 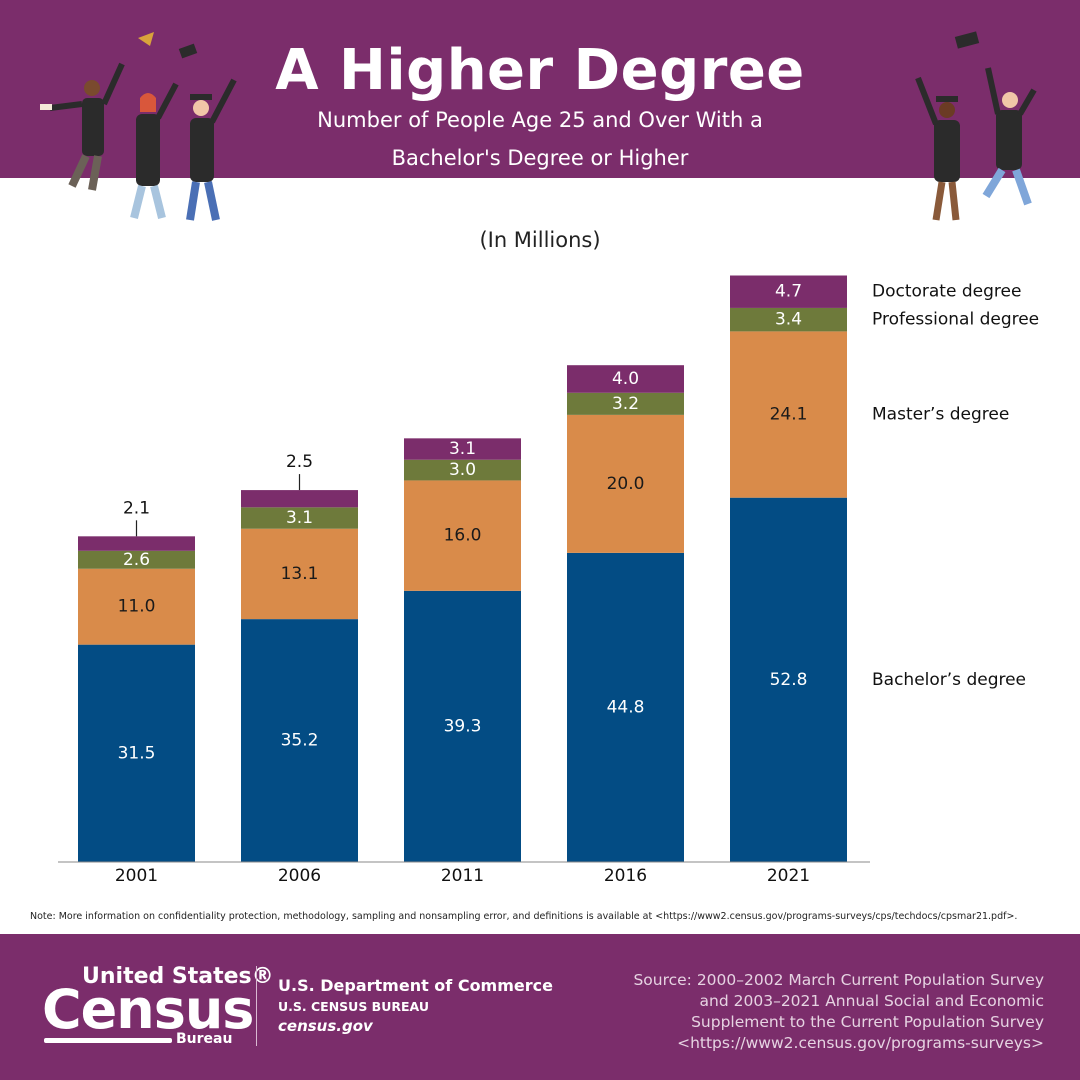 I want to click on data-label: 13.1, so click(x=300, y=574).